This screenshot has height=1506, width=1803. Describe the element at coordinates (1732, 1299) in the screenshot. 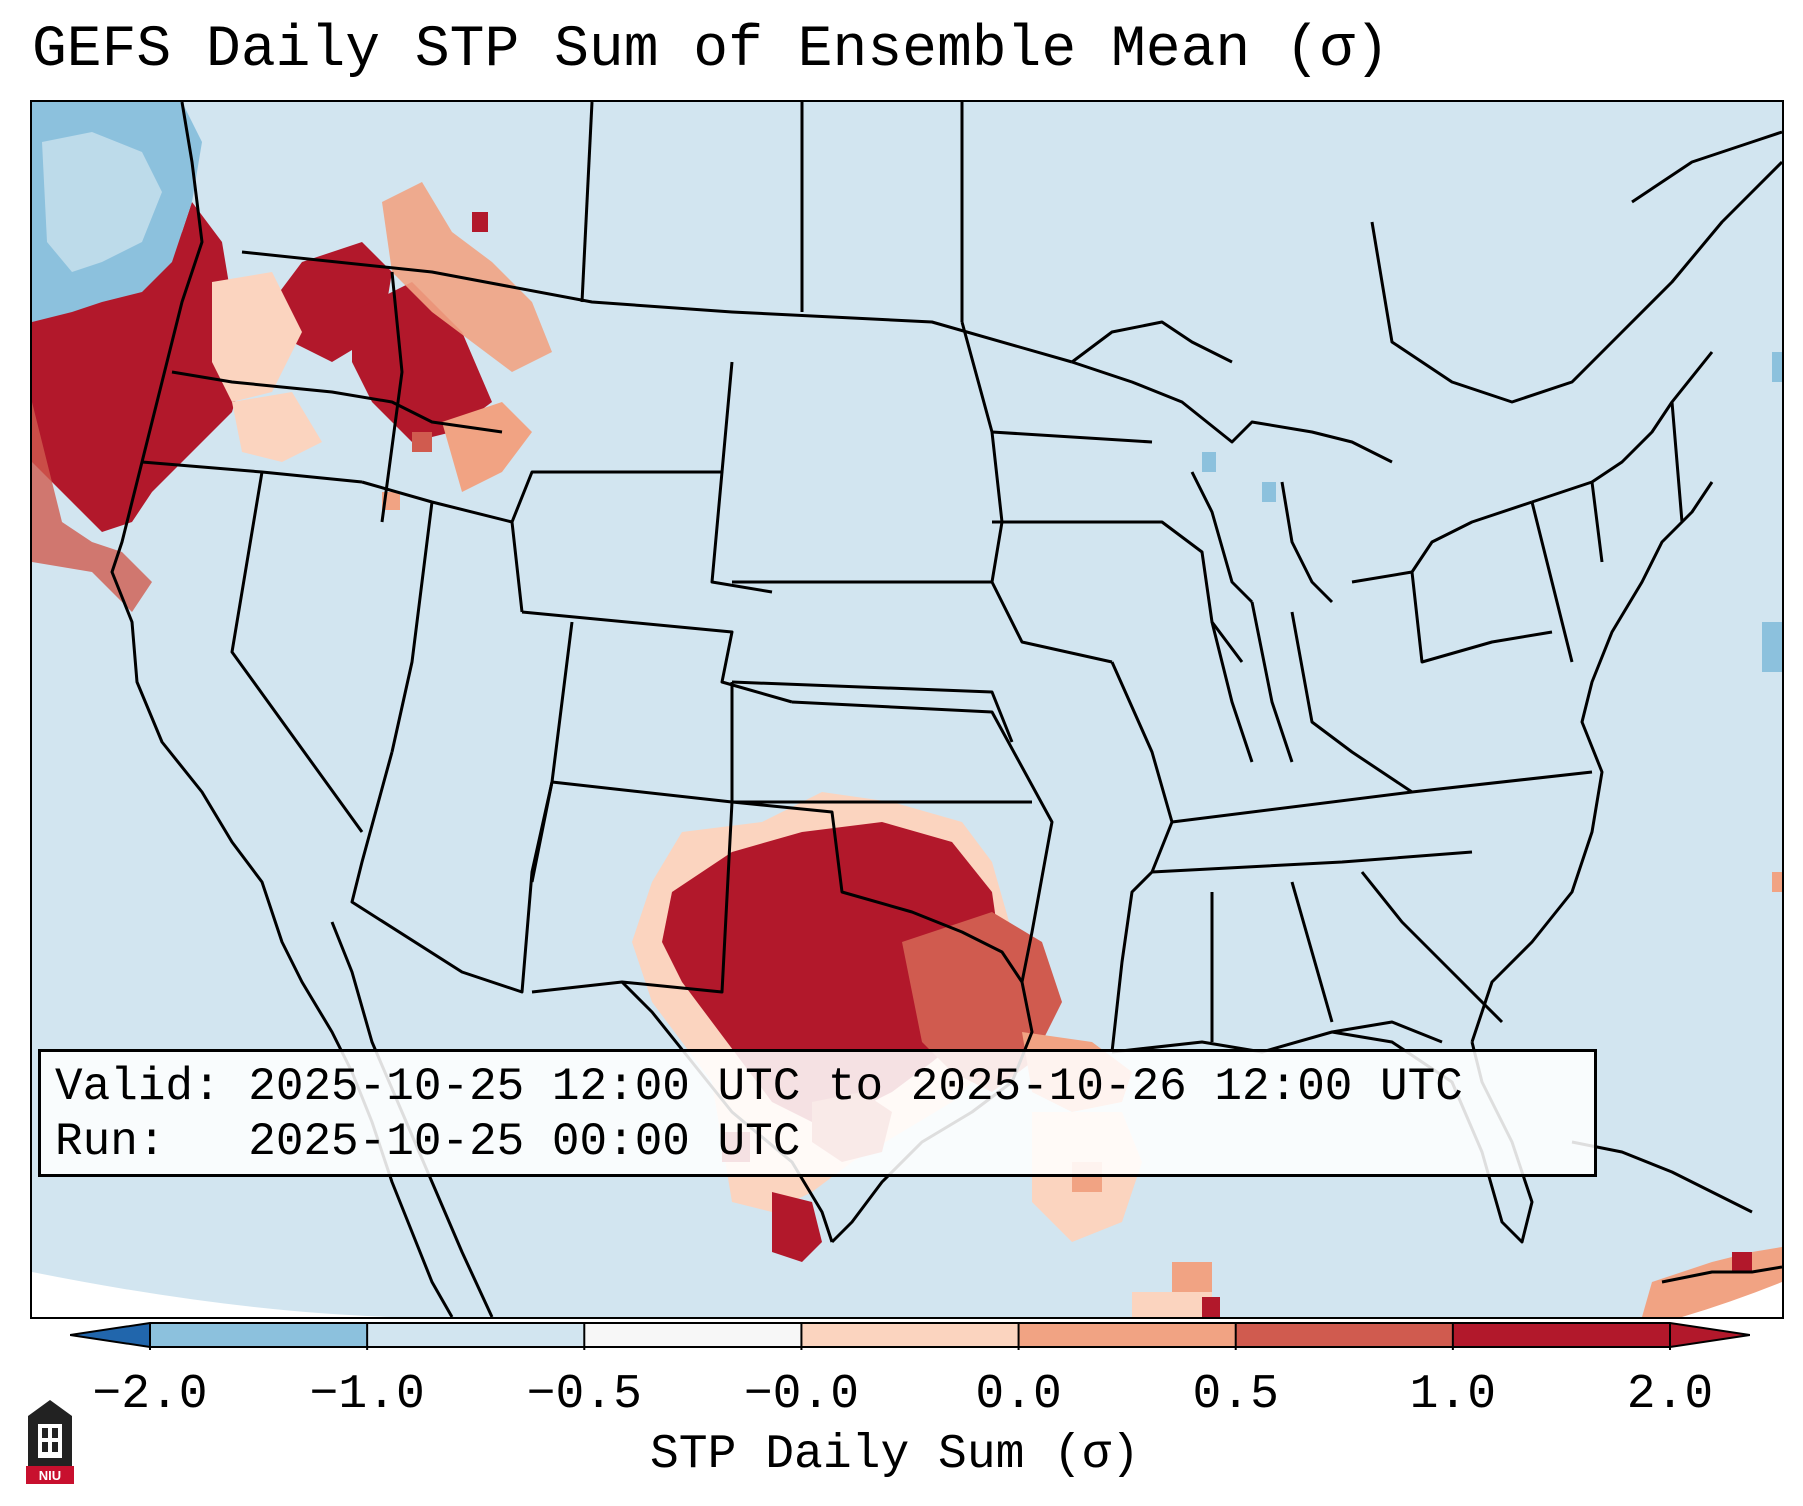

I see `out-of-domain-area-east` at that location.